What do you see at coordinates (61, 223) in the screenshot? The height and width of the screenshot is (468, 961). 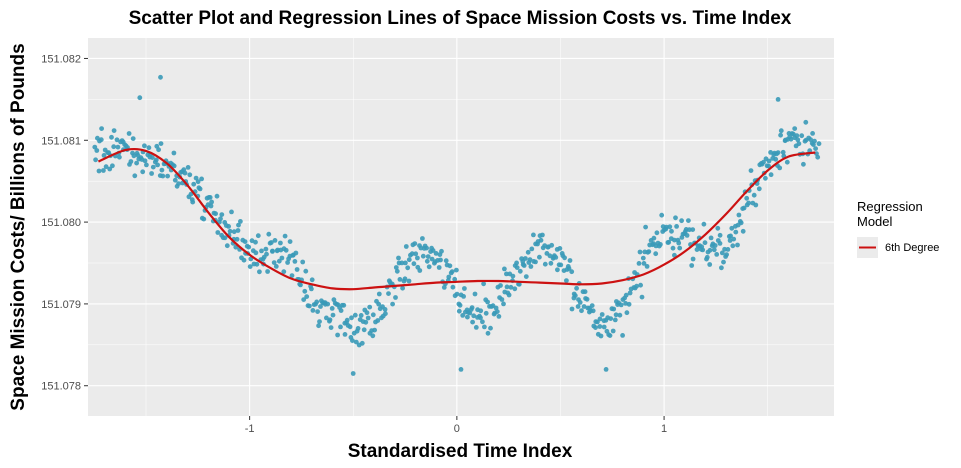 I see `y-tick-label: 151.080` at bounding box center [61, 223].